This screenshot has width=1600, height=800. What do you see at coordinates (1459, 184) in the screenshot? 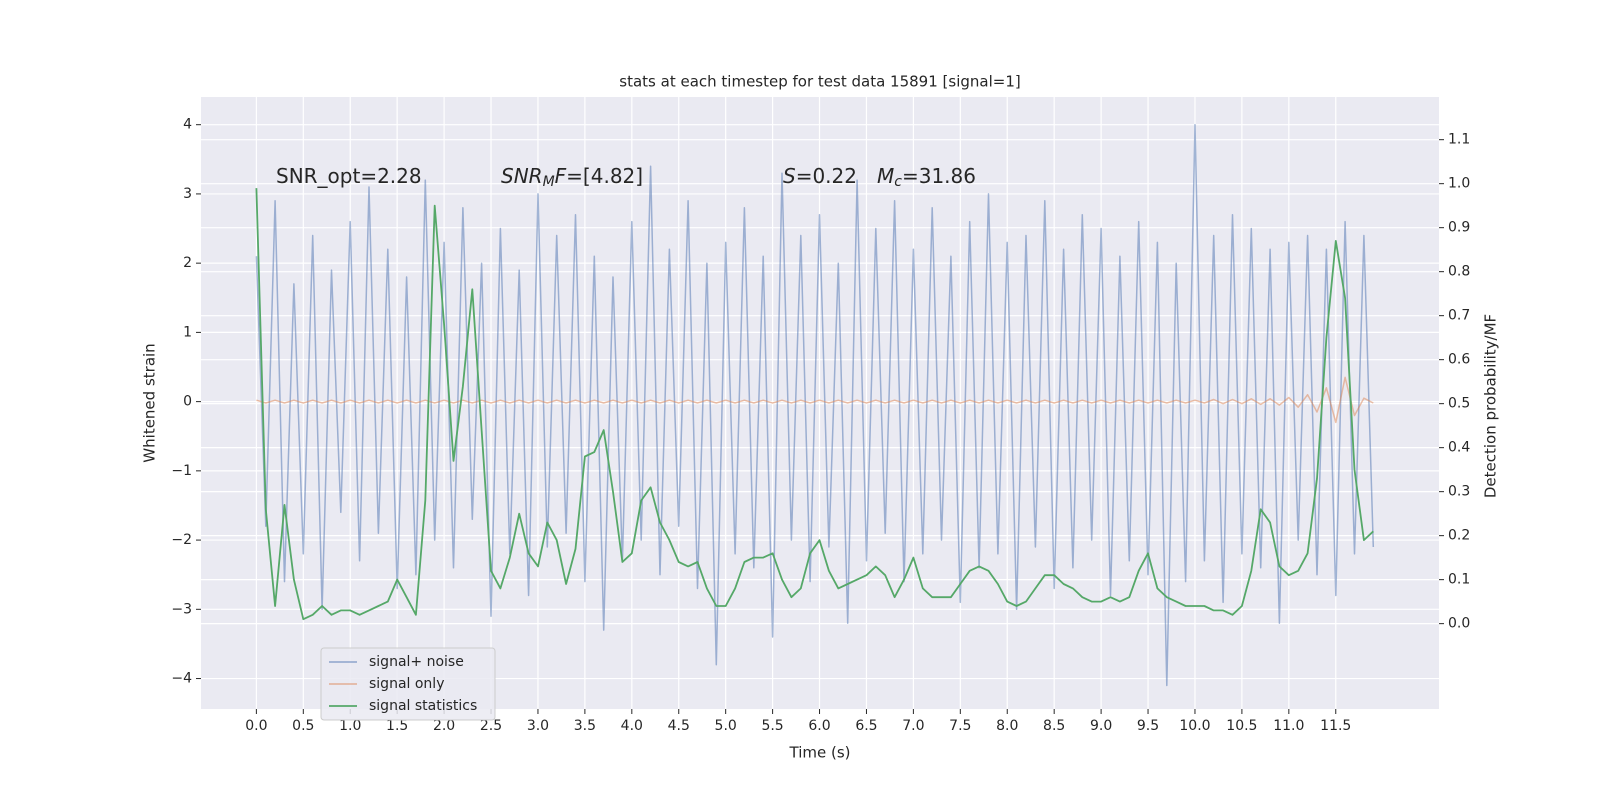
I see `y2-tick-label: 1.0` at bounding box center [1459, 184].